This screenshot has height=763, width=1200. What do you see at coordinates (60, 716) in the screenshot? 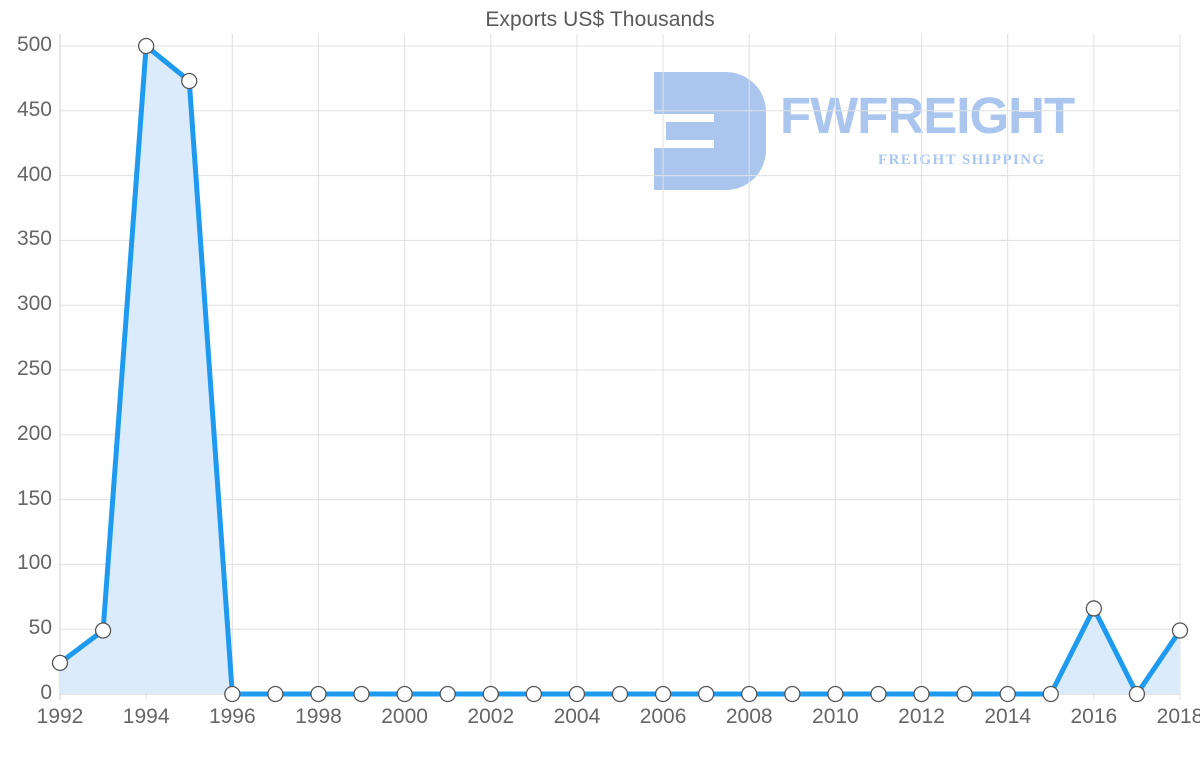
I see `x-axis-tick-label: 1992` at bounding box center [60, 716].